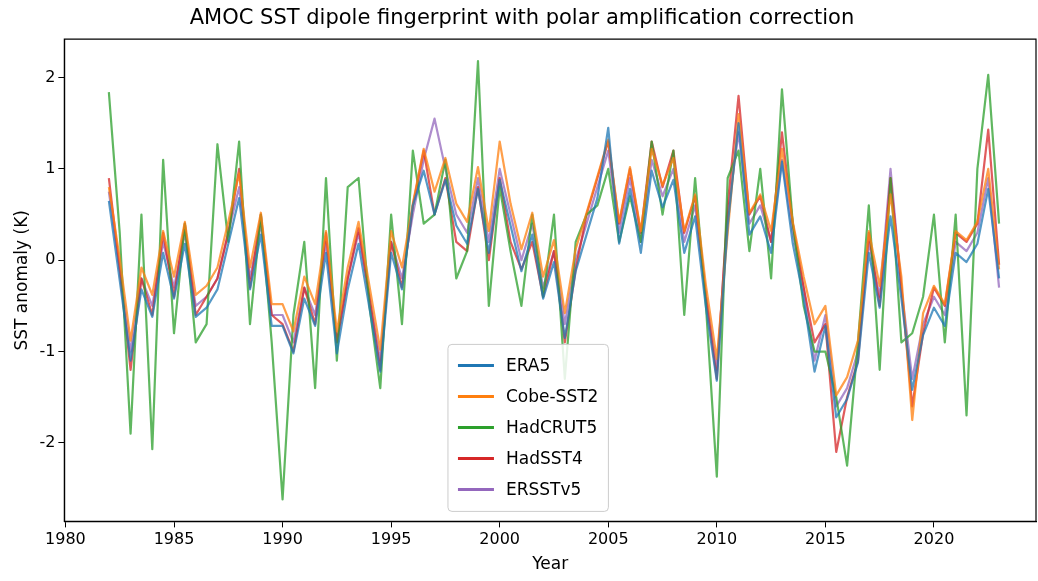 The width and height of the screenshot is (1038, 581). I want to click on x-tick-label: 1995, so click(391, 539).